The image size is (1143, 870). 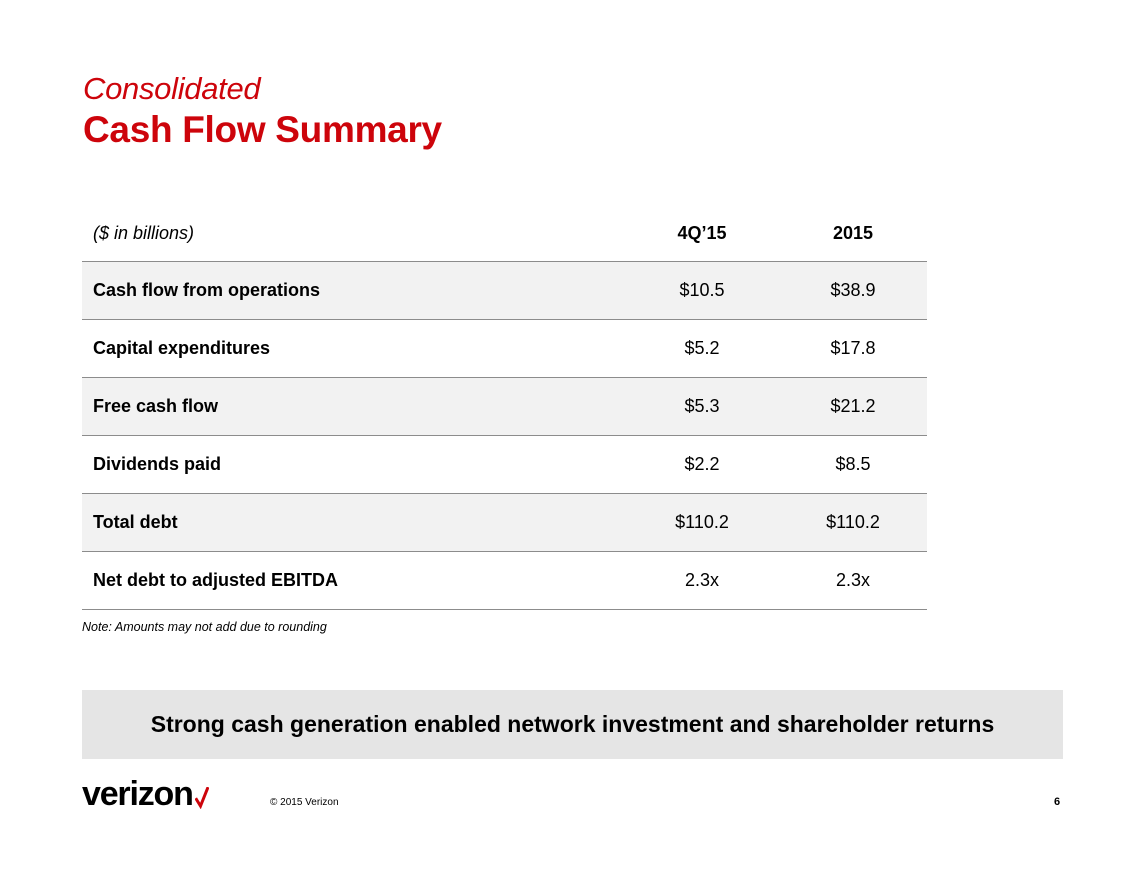 I want to click on column-header-2015: 2015, so click(x=853, y=233).